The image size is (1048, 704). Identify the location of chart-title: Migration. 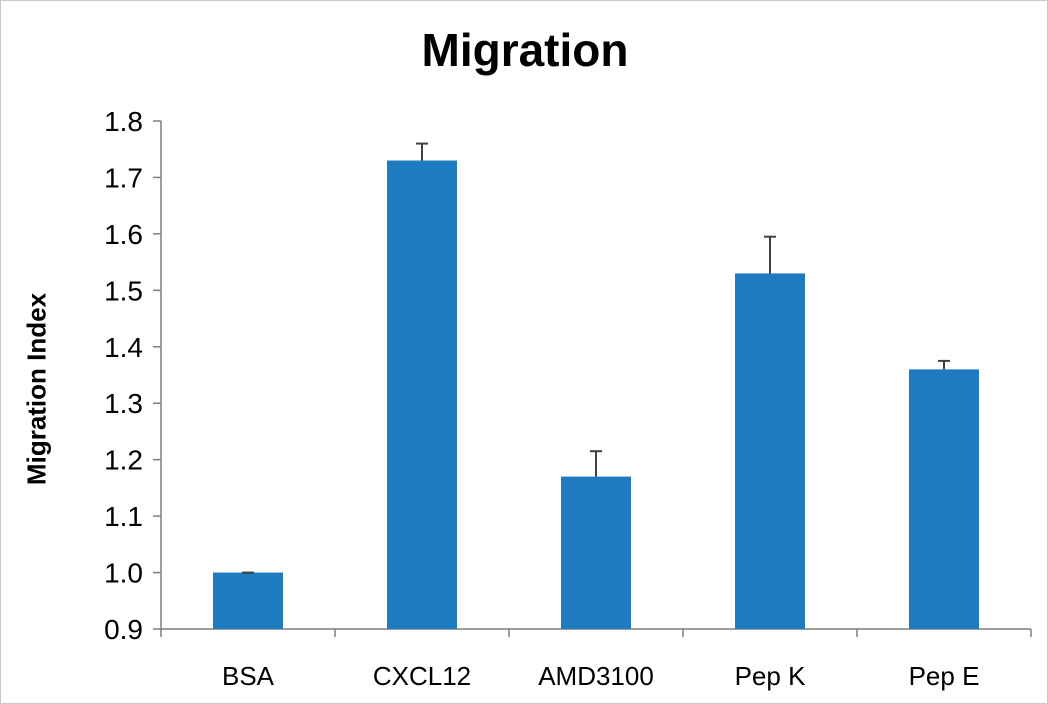
(525, 50).